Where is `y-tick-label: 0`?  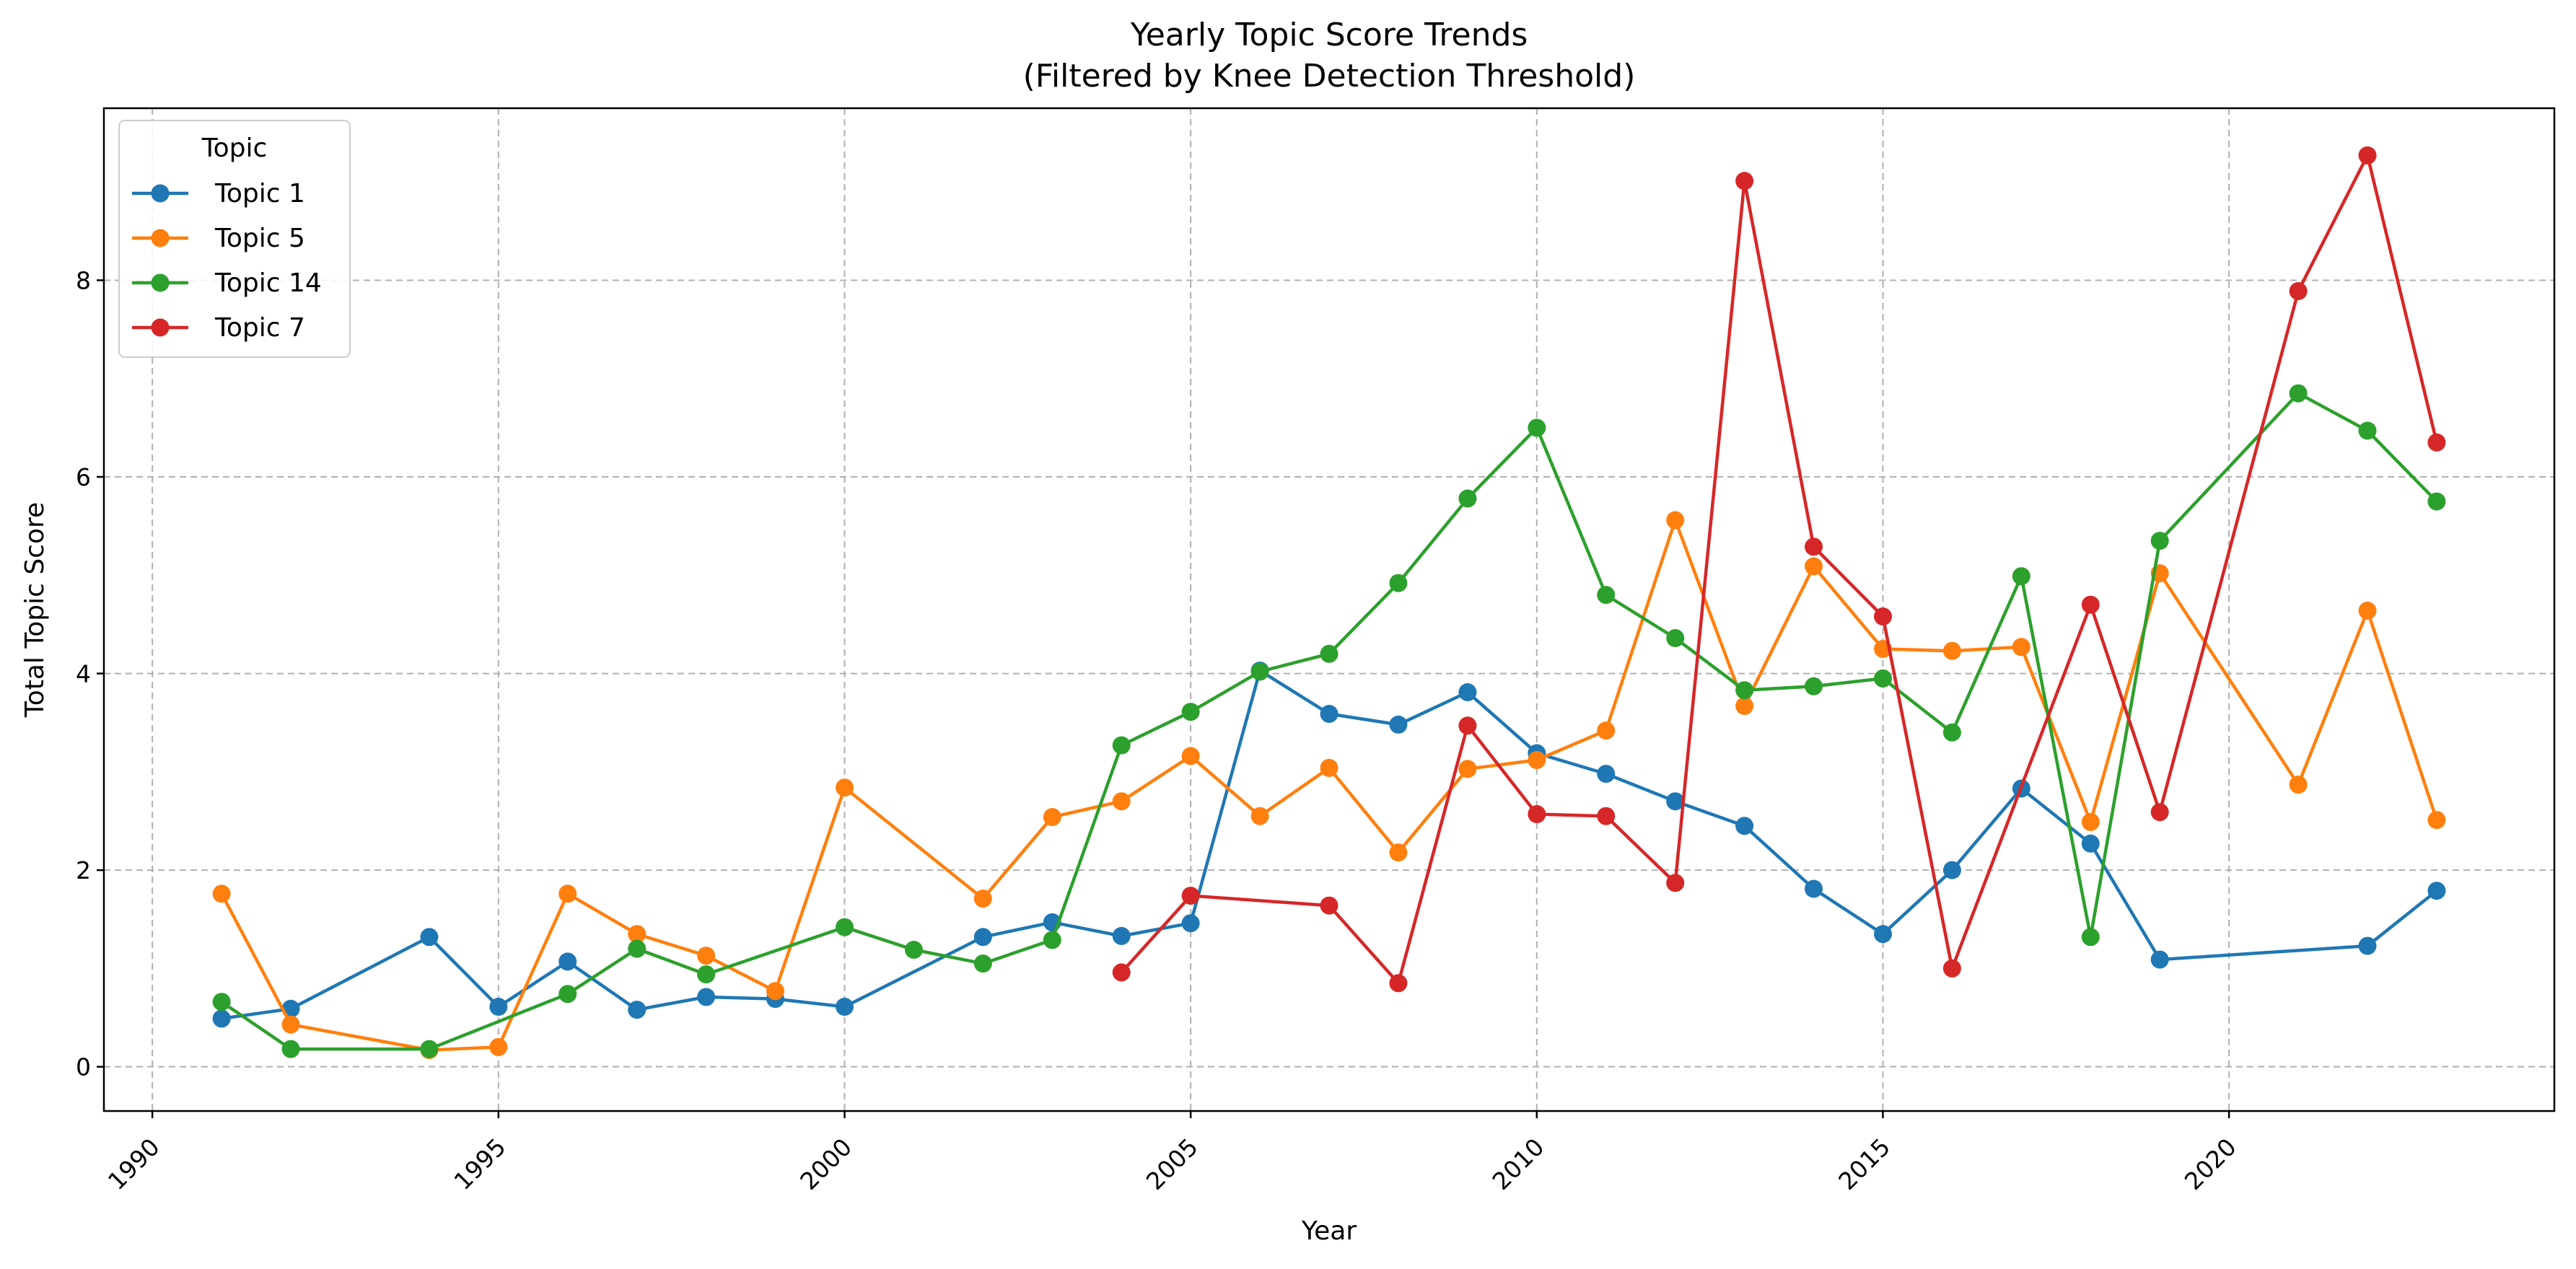 y-tick-label: 0 is located at coordinates (83, 1067).